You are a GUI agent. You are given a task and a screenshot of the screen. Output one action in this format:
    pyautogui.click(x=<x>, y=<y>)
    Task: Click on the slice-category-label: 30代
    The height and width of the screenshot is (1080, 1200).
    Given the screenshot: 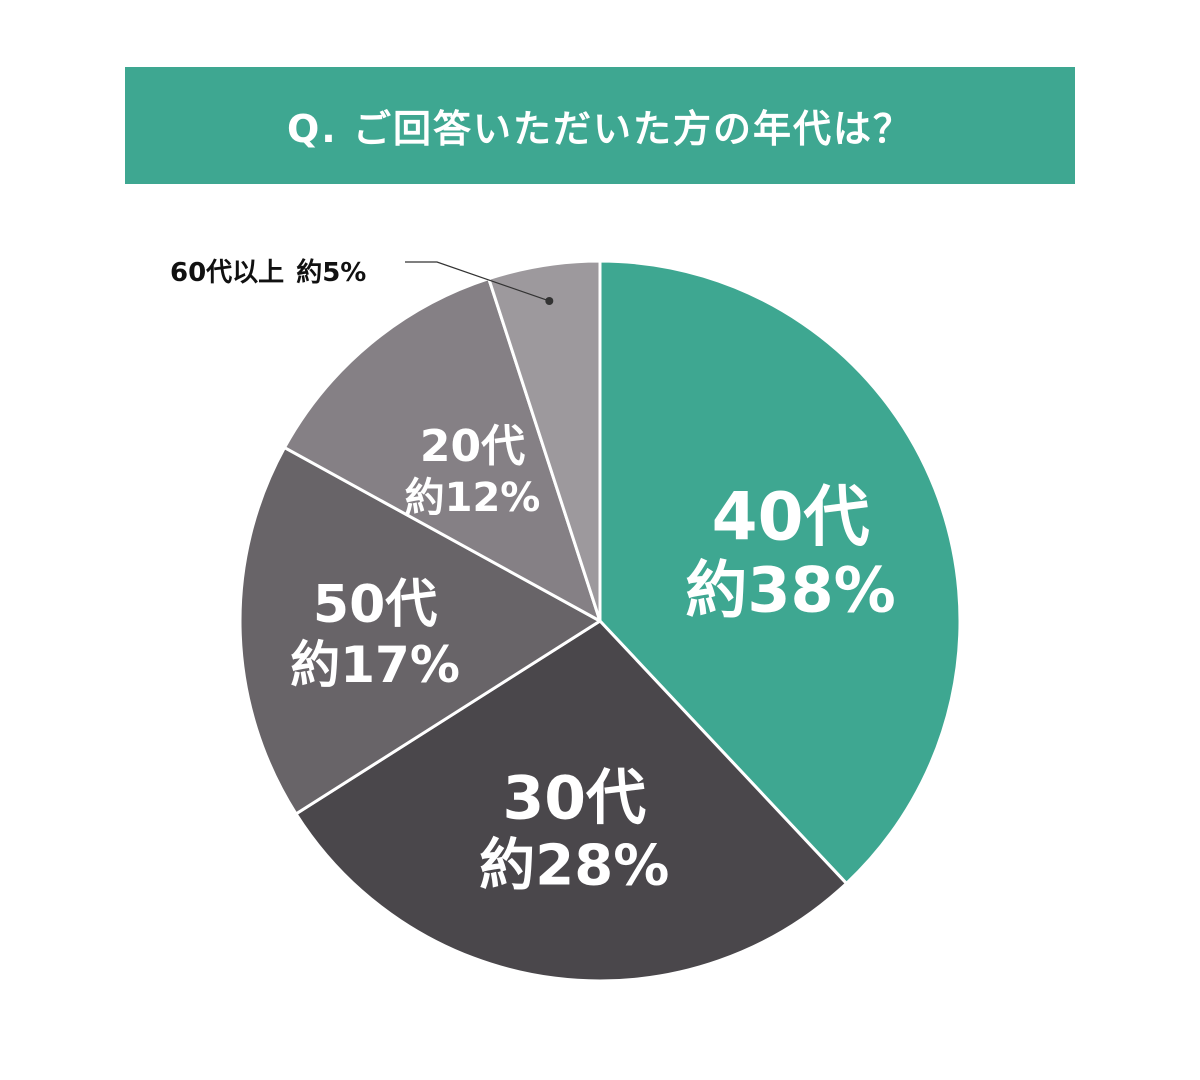 What is the action you would take?
    pyautogui.click(x=575, y=798)
    